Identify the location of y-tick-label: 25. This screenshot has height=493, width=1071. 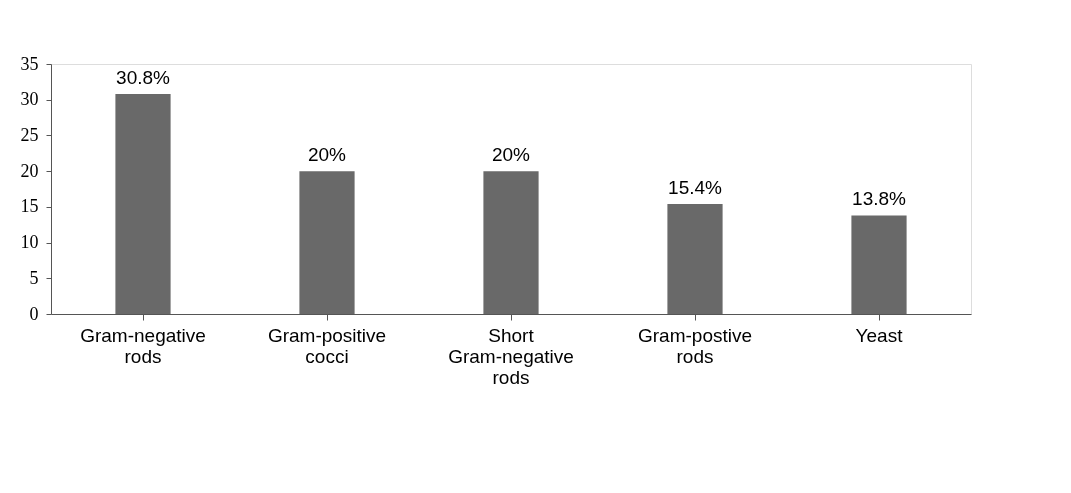
(29, 134).